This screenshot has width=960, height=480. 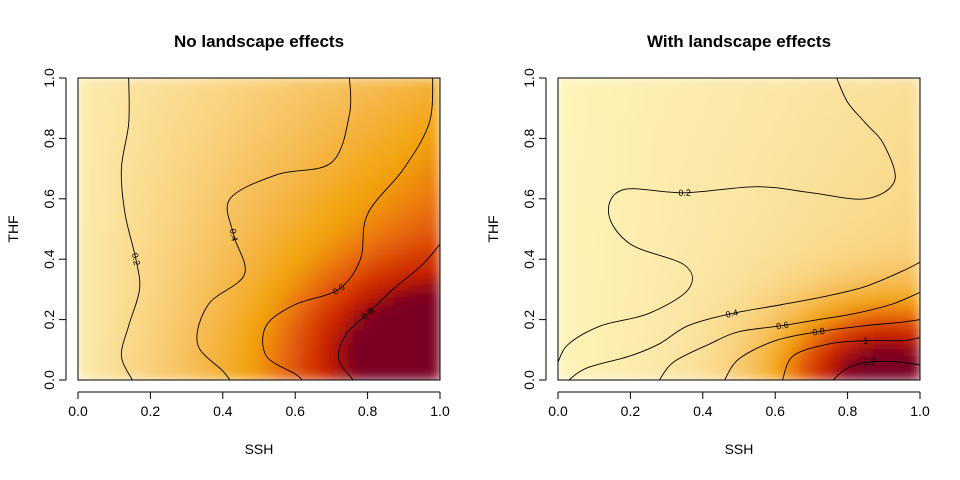 I want to click on x-tick-label: 0.8, so click(x=368, y=411).